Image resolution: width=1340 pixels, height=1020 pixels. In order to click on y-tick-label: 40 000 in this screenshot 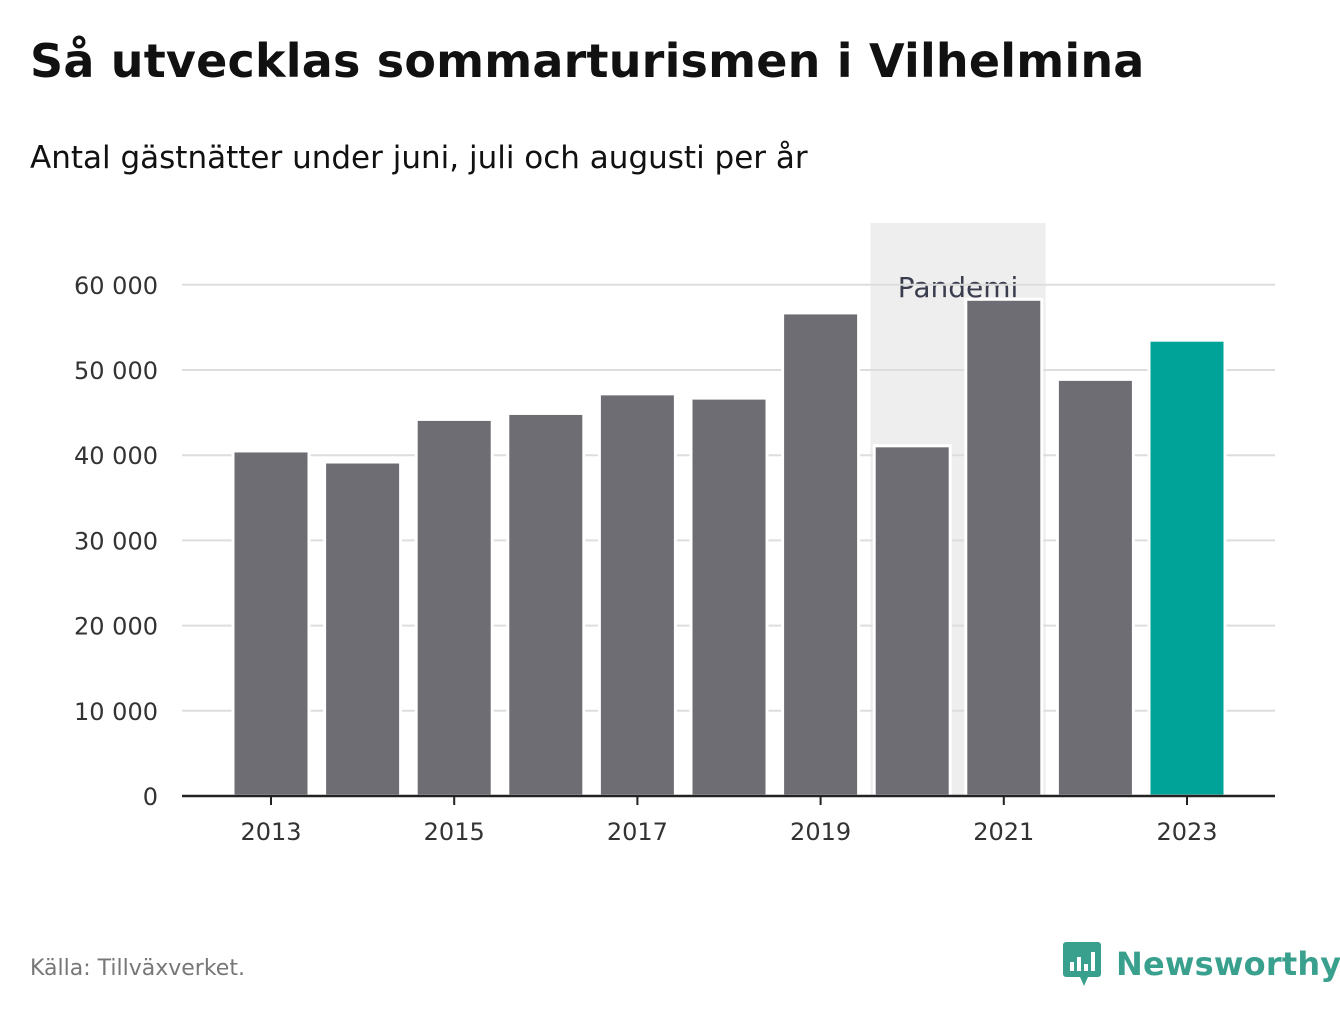, I will do `click(116, 456)`.